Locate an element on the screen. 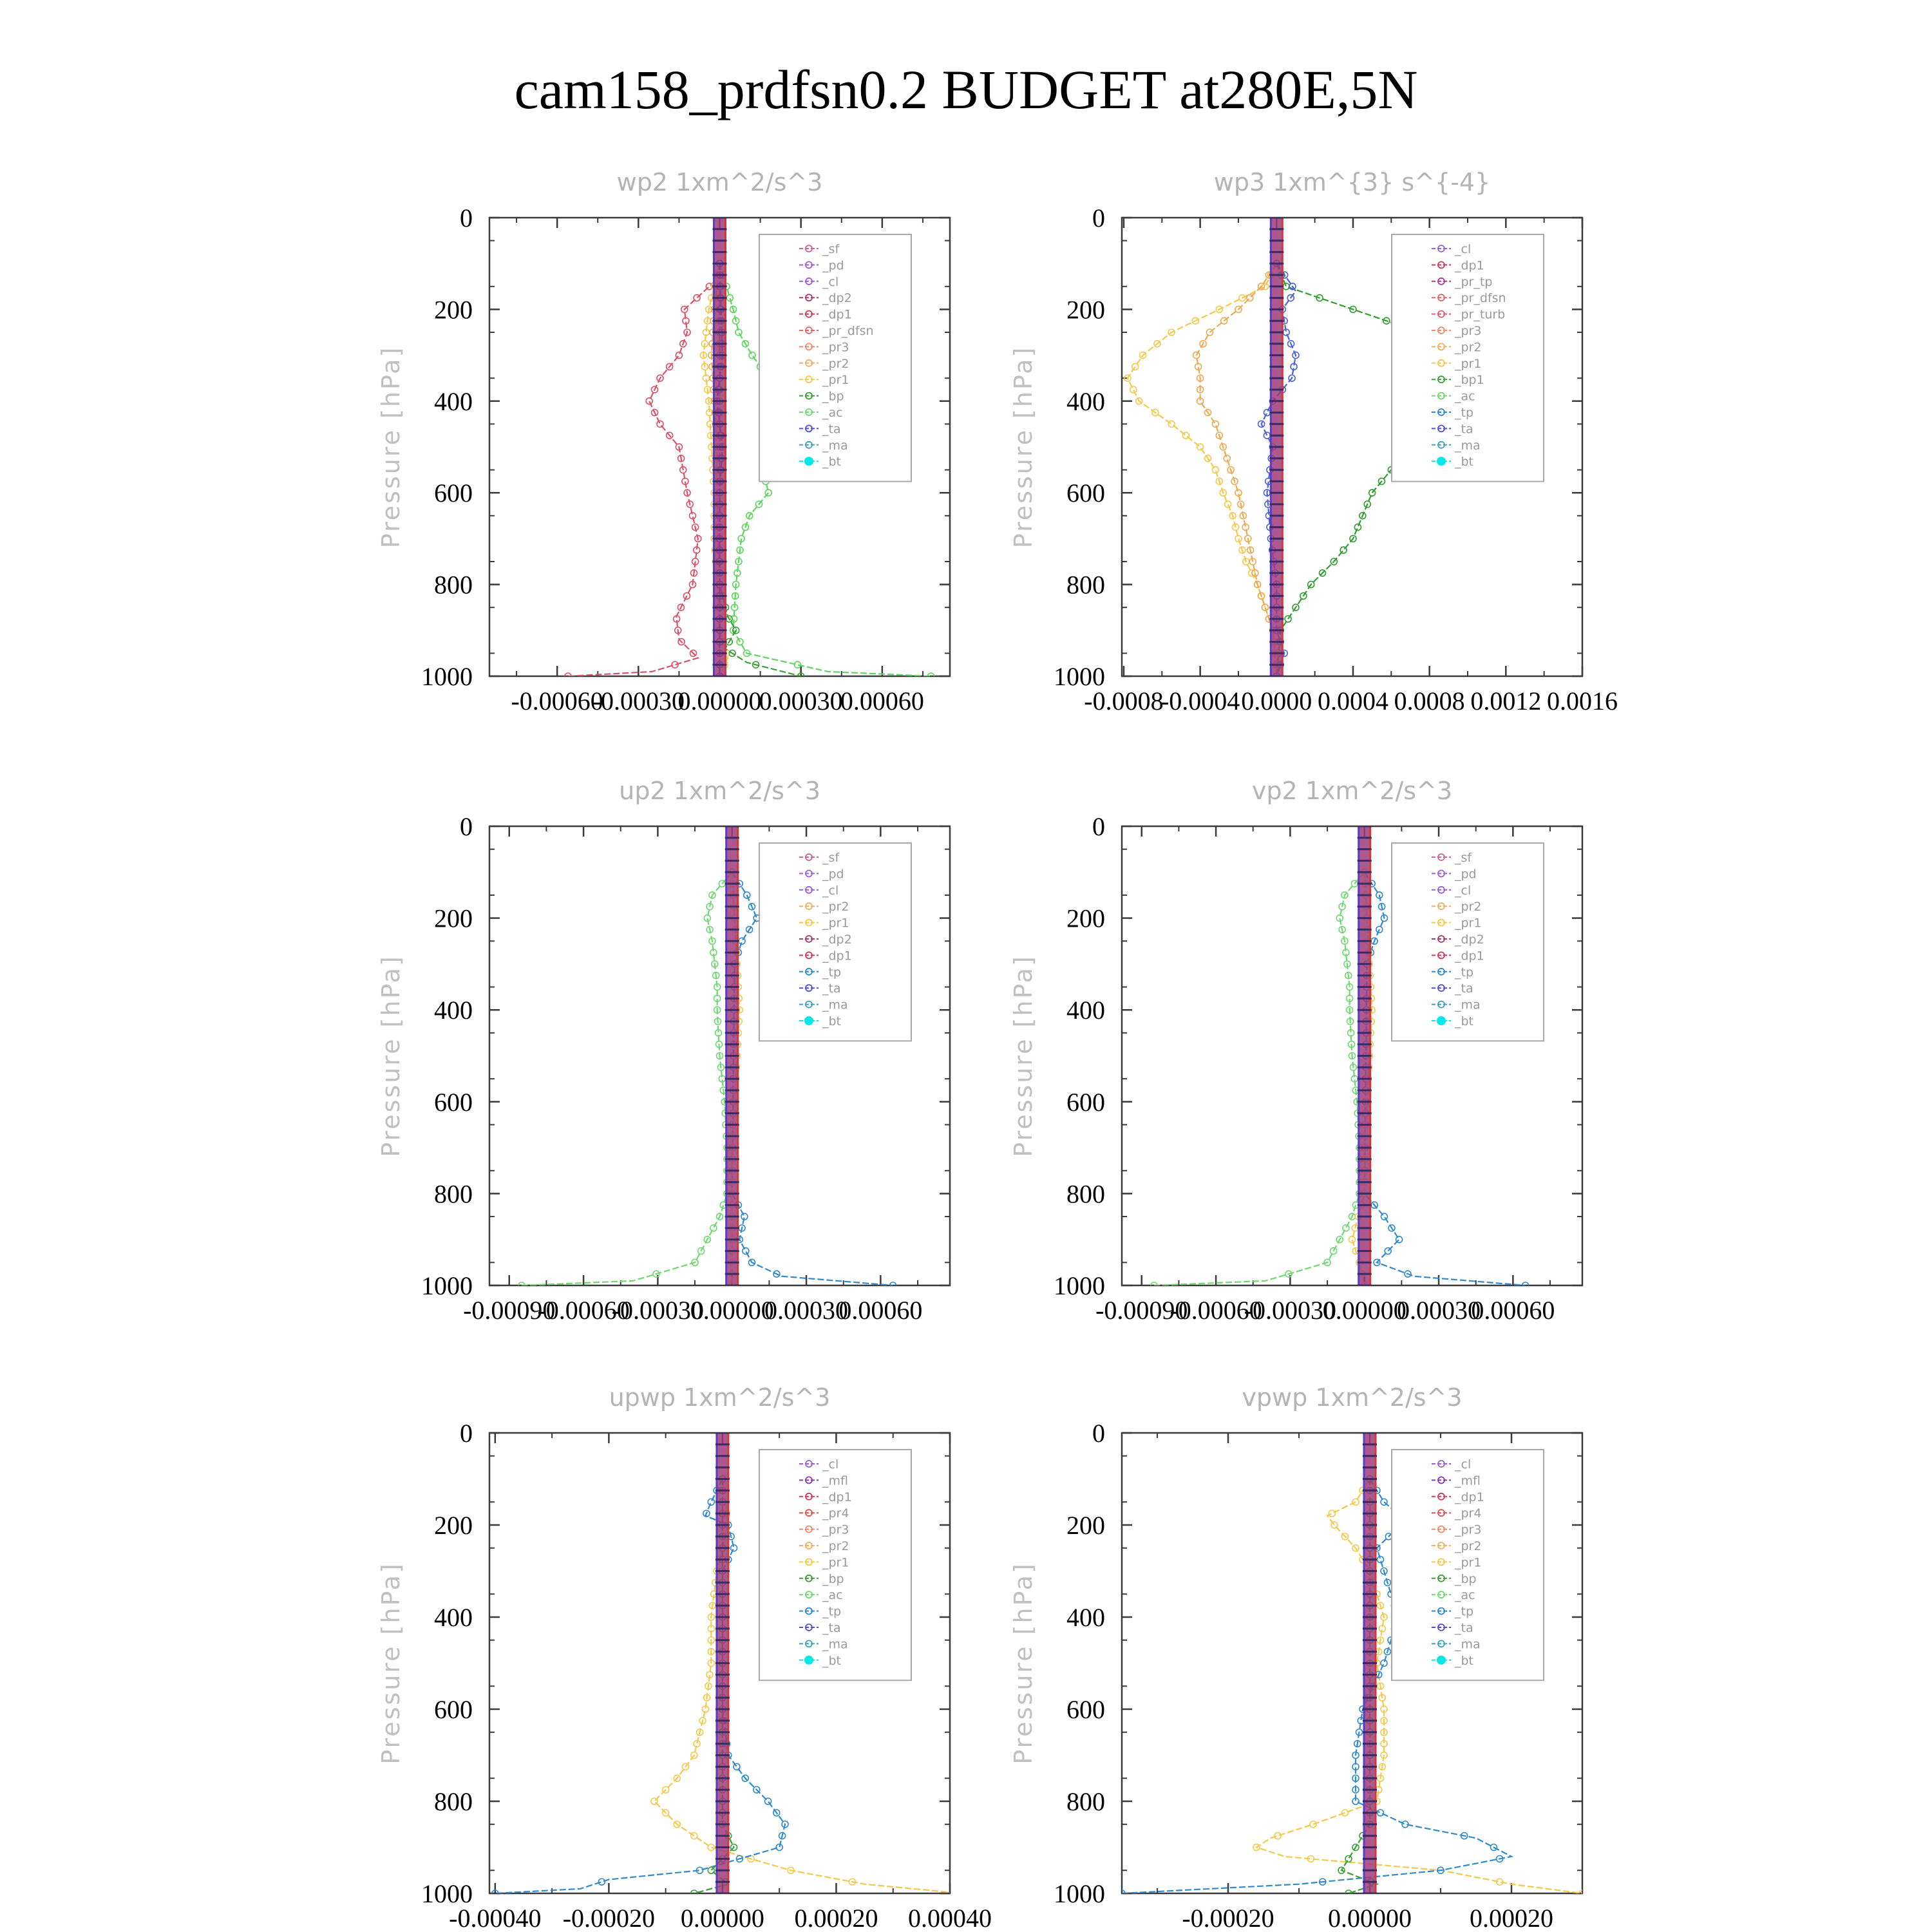 This screenshot has width=1932, height=1932. x-tick-label: 0.00000 is located at coordinates (732, 1310).